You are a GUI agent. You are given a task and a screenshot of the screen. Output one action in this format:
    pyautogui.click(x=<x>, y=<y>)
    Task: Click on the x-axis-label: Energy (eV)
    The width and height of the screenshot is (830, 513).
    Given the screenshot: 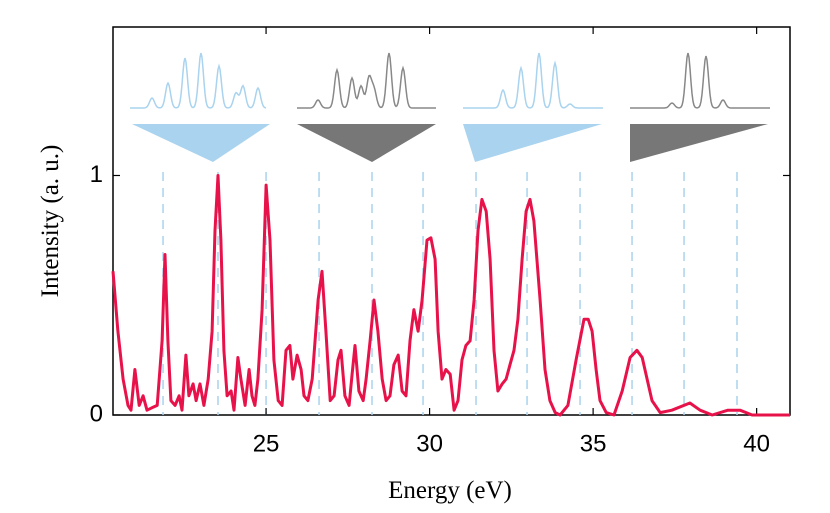 What is the action you would take?
    pyautogui.click(x=450, y=490)
    